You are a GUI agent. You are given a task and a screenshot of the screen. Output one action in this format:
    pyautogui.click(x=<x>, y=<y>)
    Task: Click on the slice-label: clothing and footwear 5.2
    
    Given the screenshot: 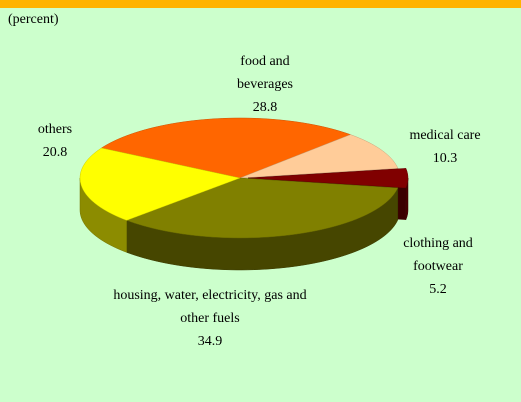 What is the action you would take?
    pyautogui.click(x=438, y=266)
    